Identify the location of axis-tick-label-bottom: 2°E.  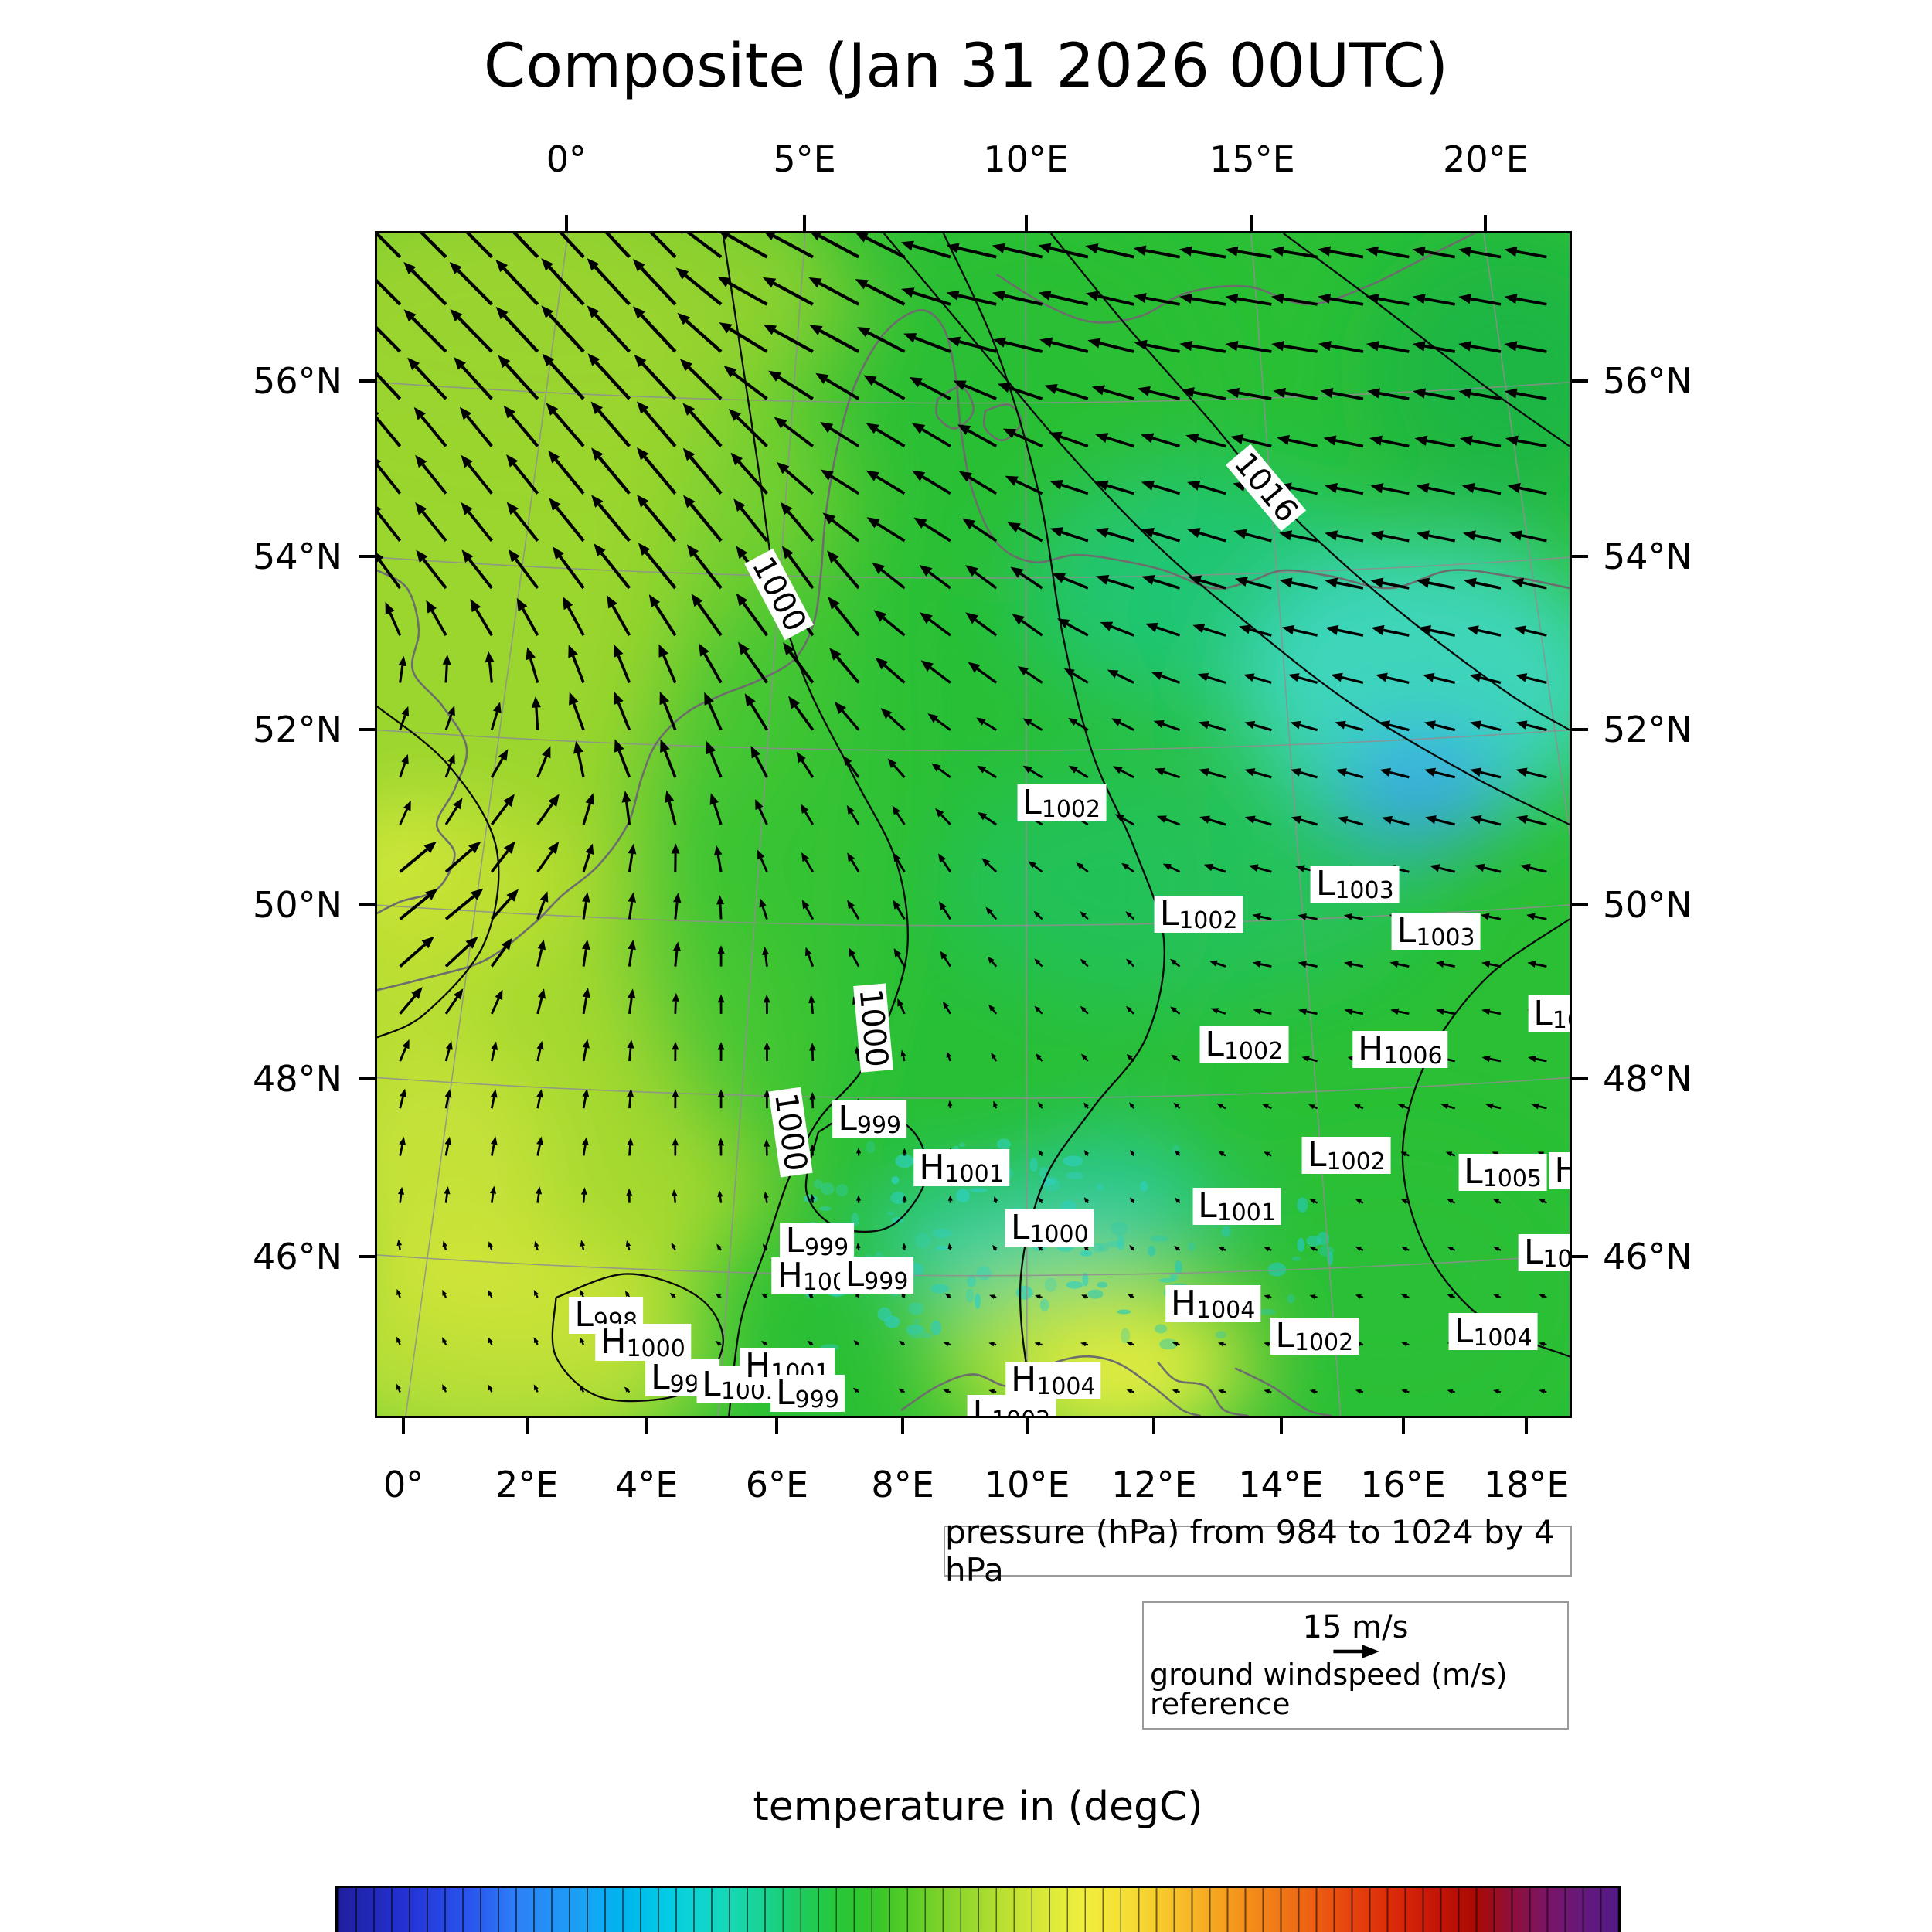
(527, 1484).